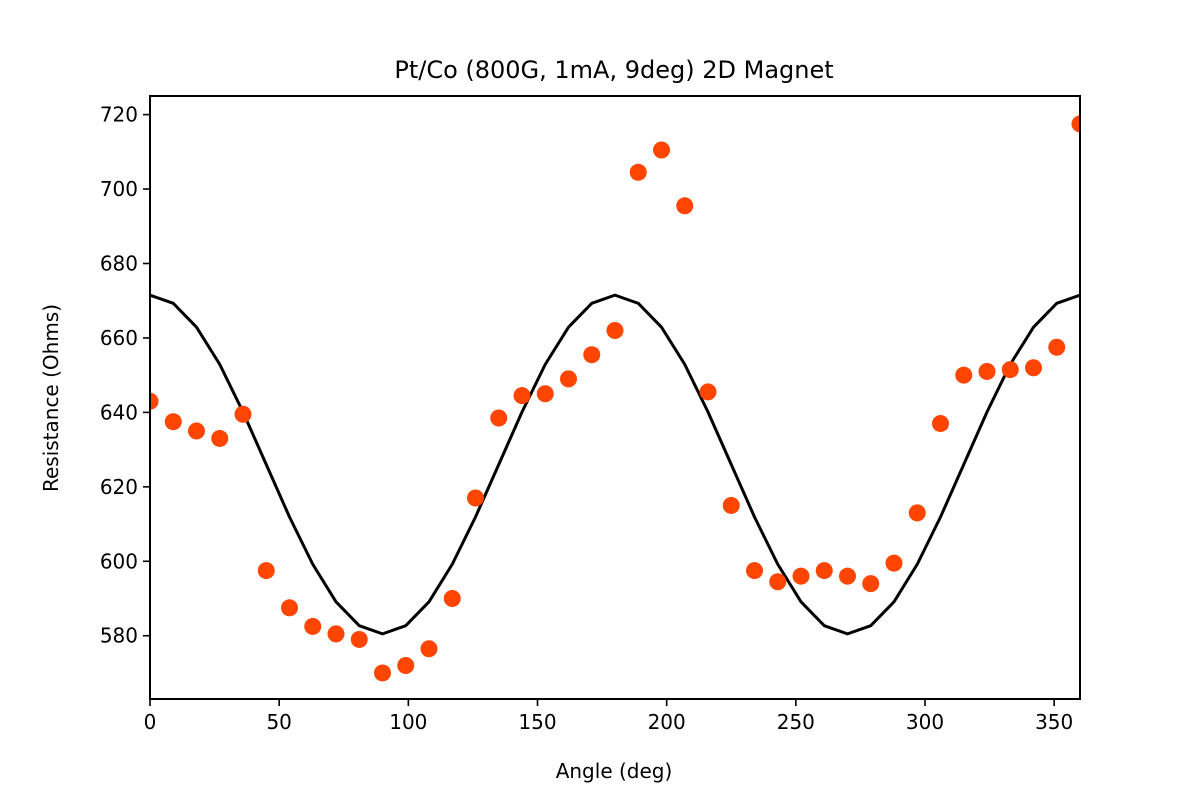 The width and height of the screenshot is (1200, 805). Describe the element at coordinates (278, 722) in the screenshot. I see `x-tick-label: 50` at that location.